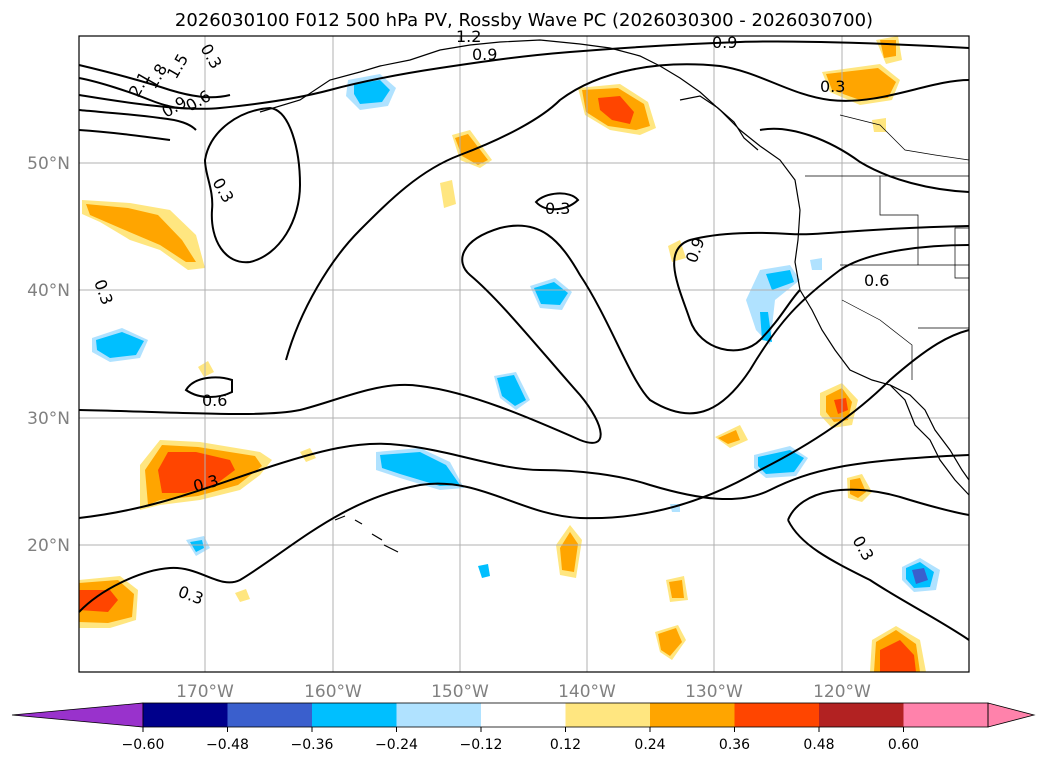 The height and width of the screenshot is (765, 1047). What do you see at coordinates (1011, 715) in the screenshot?
I see `colorbar-extend-max` at bounding box center [1011, 715].